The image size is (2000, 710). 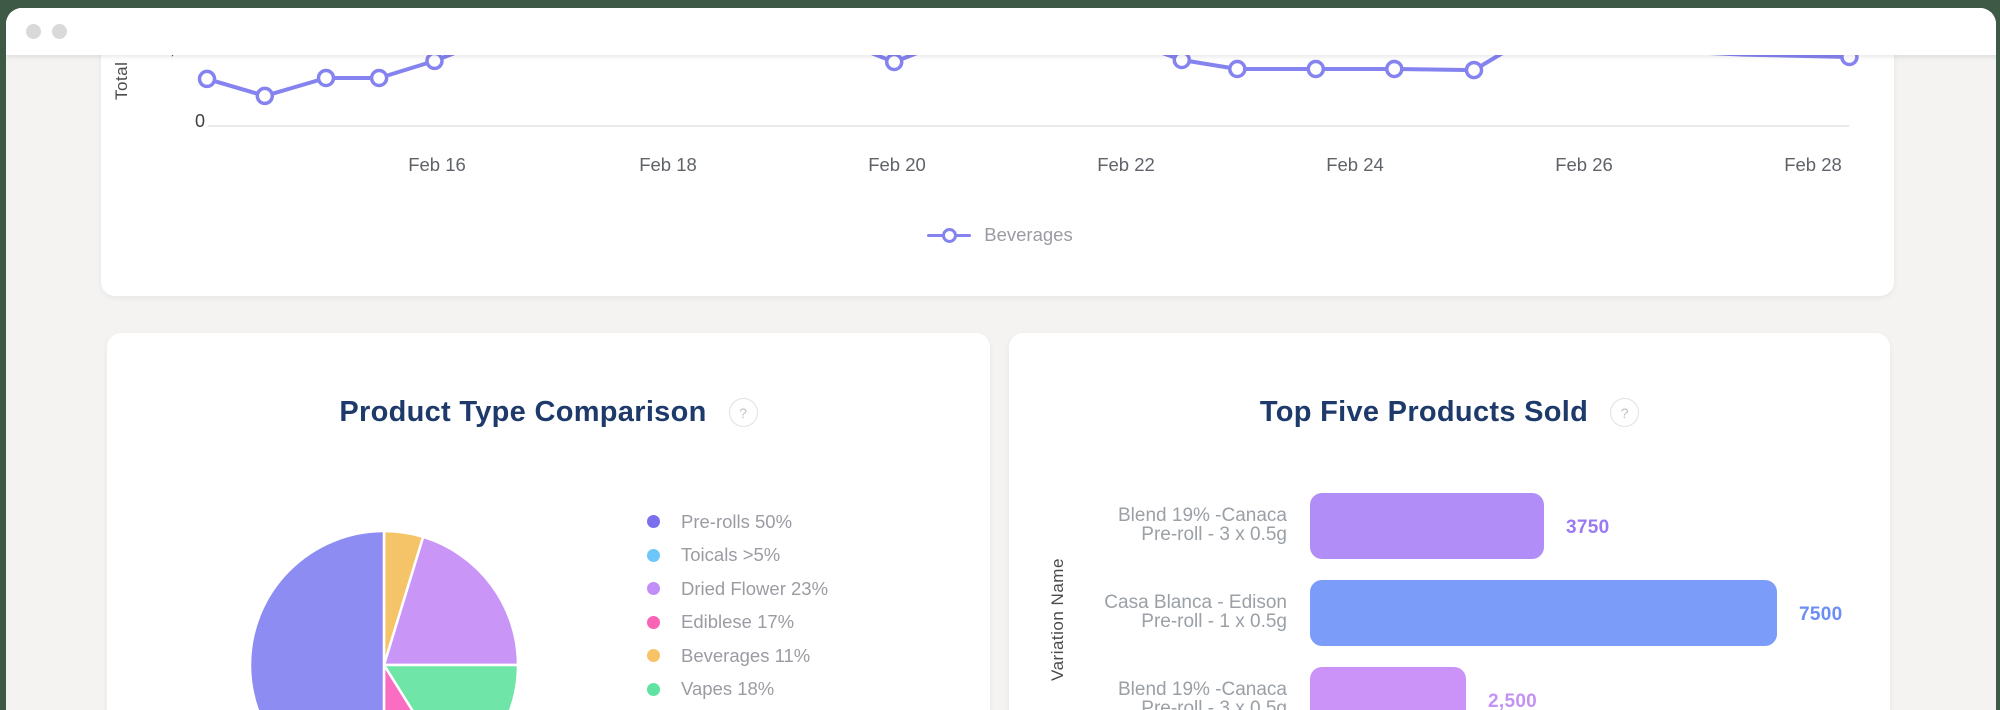 I want to click on window-title-bar, so click(x=1001, y=31).